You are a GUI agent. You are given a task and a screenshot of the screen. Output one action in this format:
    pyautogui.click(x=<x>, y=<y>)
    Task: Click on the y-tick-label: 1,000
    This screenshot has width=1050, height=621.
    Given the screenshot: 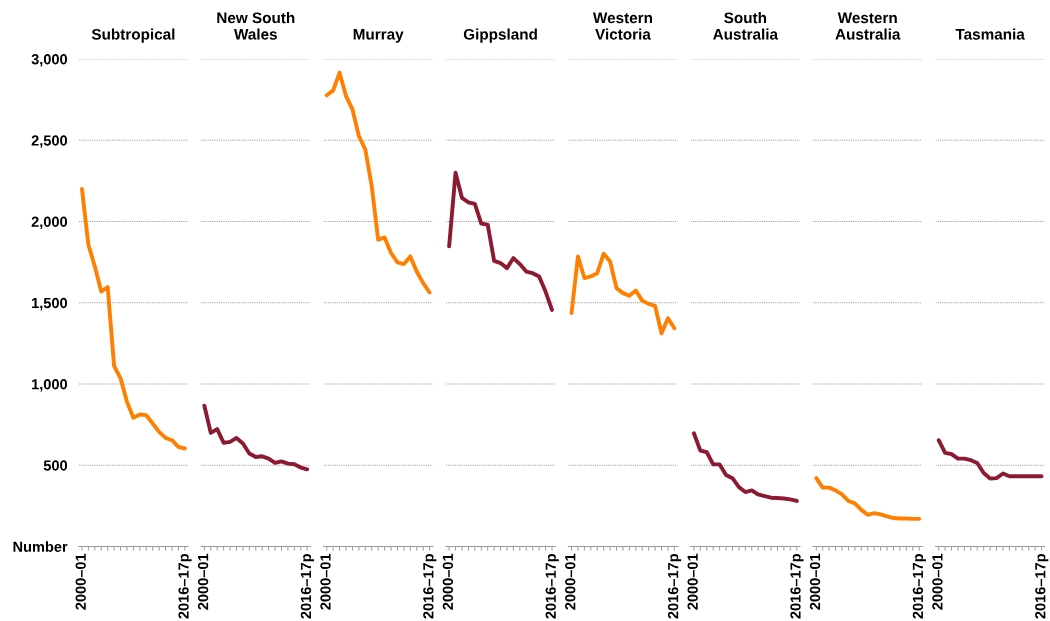 What is the action you would take?
    pyautogui.click(x=50, y=385)
    